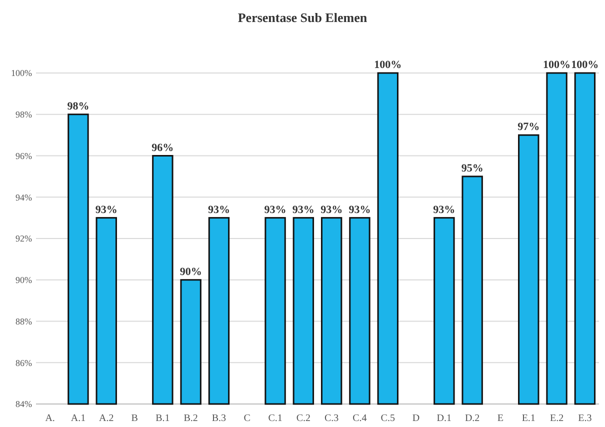 This screenshot has height=427, width=605. What do you see at coordinates (24, 155) in the screenshot?
I see `y-tick-label: 96%` at bounding box center [24, 155].